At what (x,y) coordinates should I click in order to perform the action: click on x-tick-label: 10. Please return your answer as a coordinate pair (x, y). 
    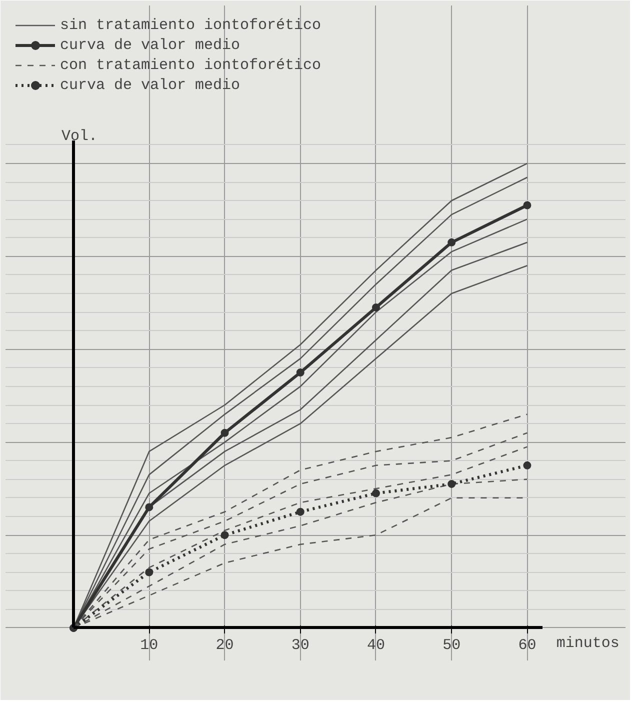
    Looking at the image, I should click on (149, 645).